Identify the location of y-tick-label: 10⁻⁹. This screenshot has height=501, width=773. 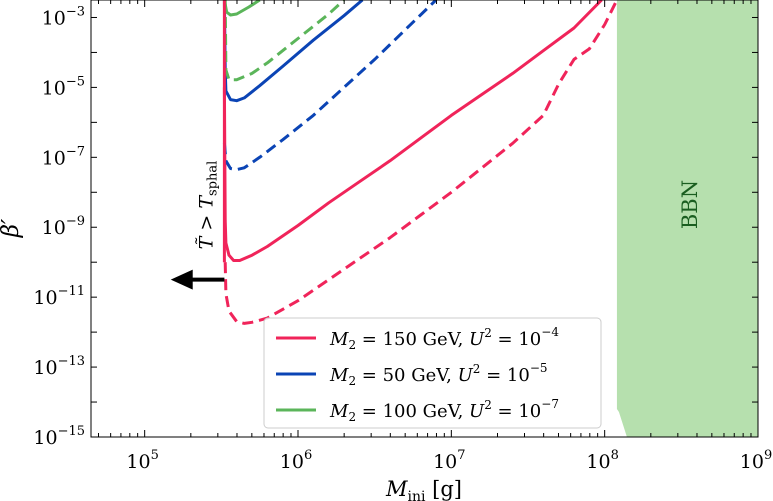
(63, 226).